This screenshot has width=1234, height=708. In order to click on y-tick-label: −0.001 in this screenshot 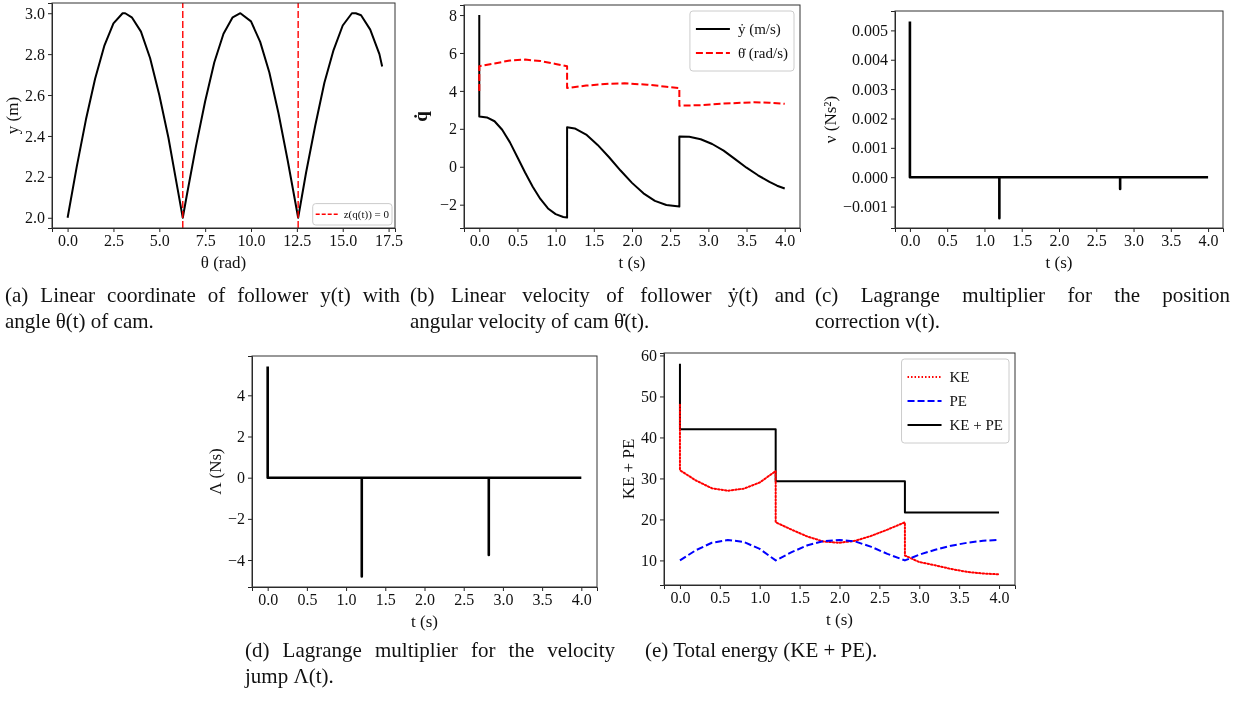, I will do `click(865, 207)`.